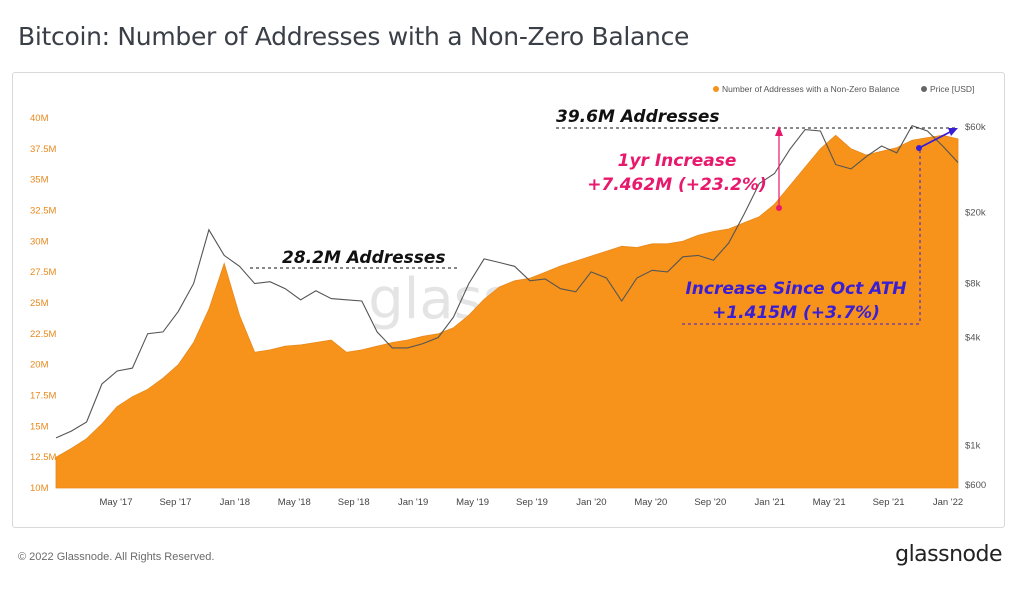 This screenshot has height=589, width=1024. I want to click on y-right-tick-label: $600, so click(975, 485).